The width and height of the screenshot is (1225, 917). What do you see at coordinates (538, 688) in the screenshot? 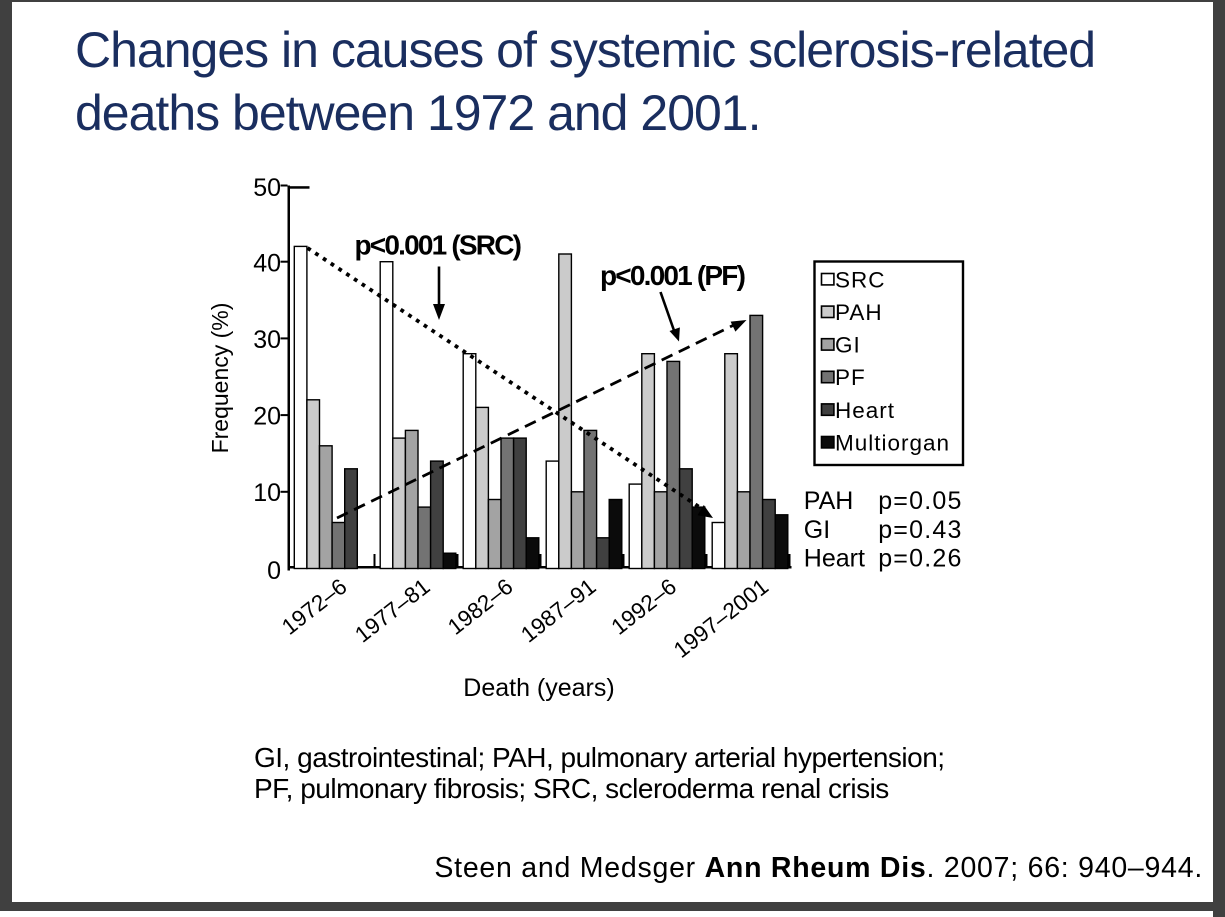
I see `svg-text: Death (years)` at bounding box center [538, 688].